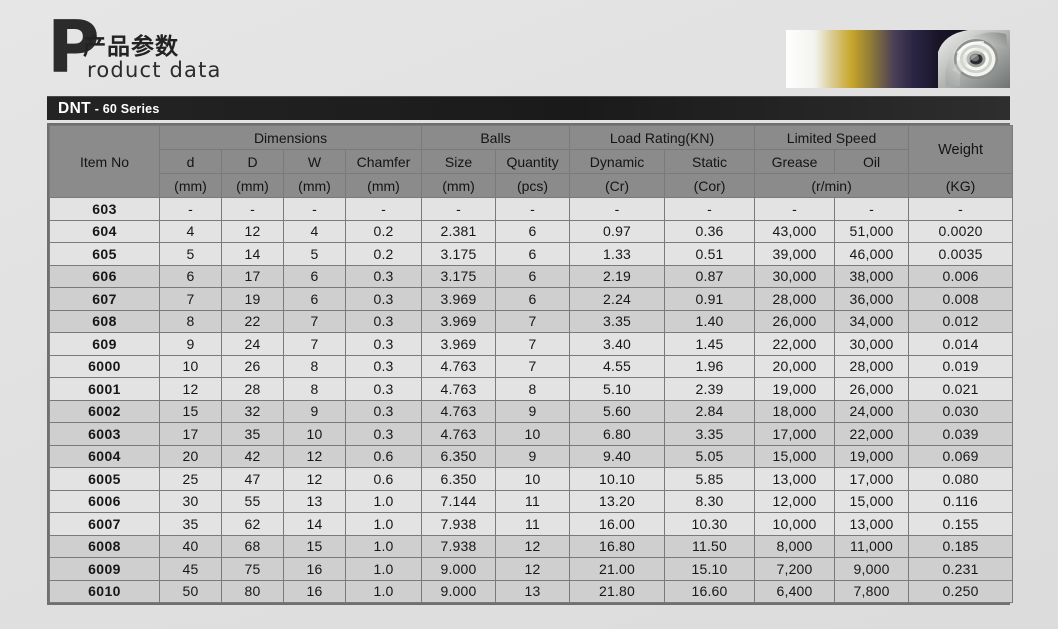 Image resolution: width=1058 pixels, height=629 pixels. I want to click on column-header-grease: Grease, so click(795, 161).